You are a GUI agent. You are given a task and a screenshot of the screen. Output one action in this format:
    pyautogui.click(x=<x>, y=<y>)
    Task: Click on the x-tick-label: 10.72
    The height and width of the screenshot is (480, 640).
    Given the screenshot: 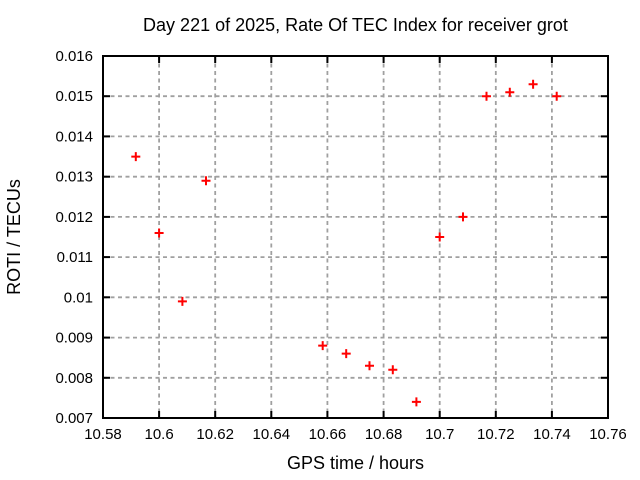 What is the action you would take?
    pyautogui.click(x=496, y=434)
    